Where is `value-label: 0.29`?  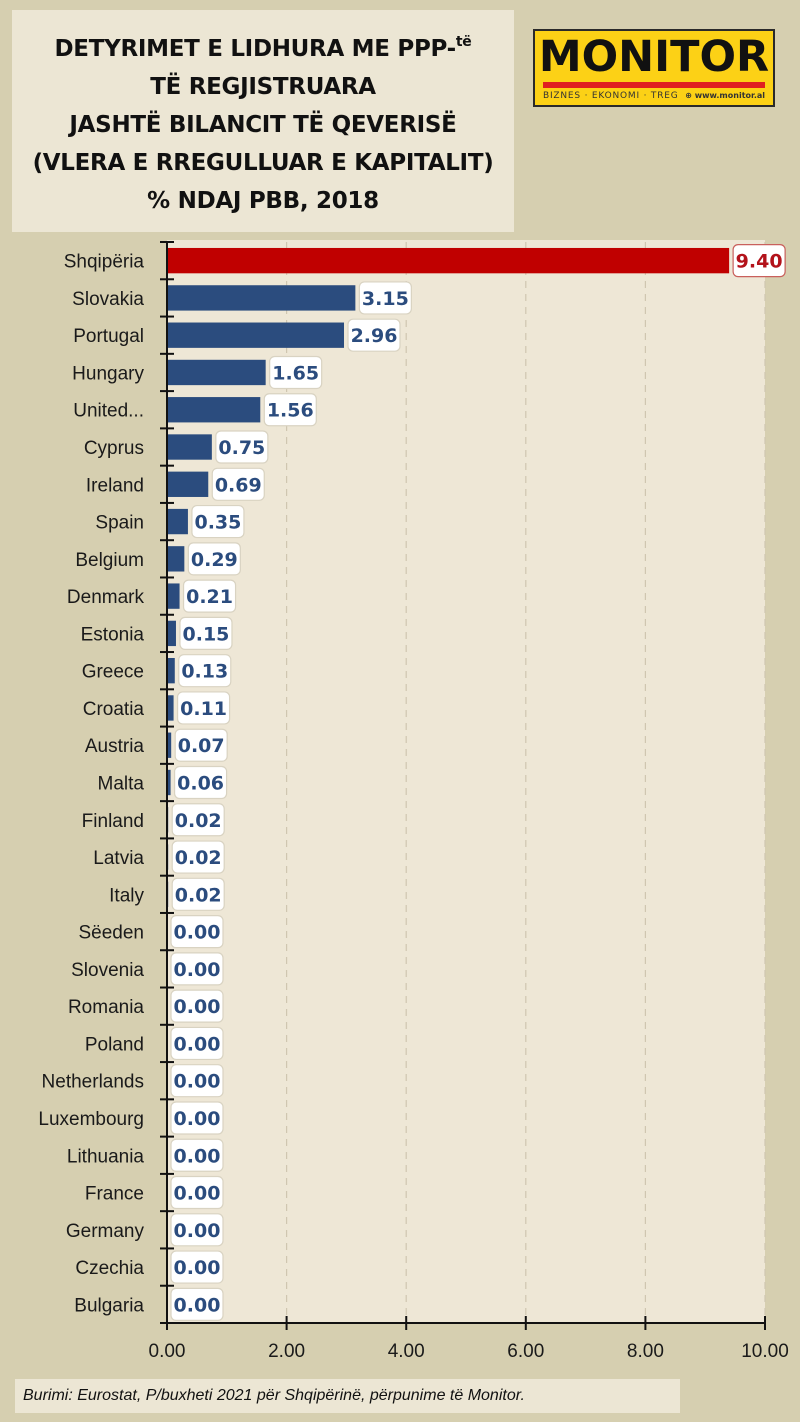
value-label: 0.29 is located at coordinates (214, 560).